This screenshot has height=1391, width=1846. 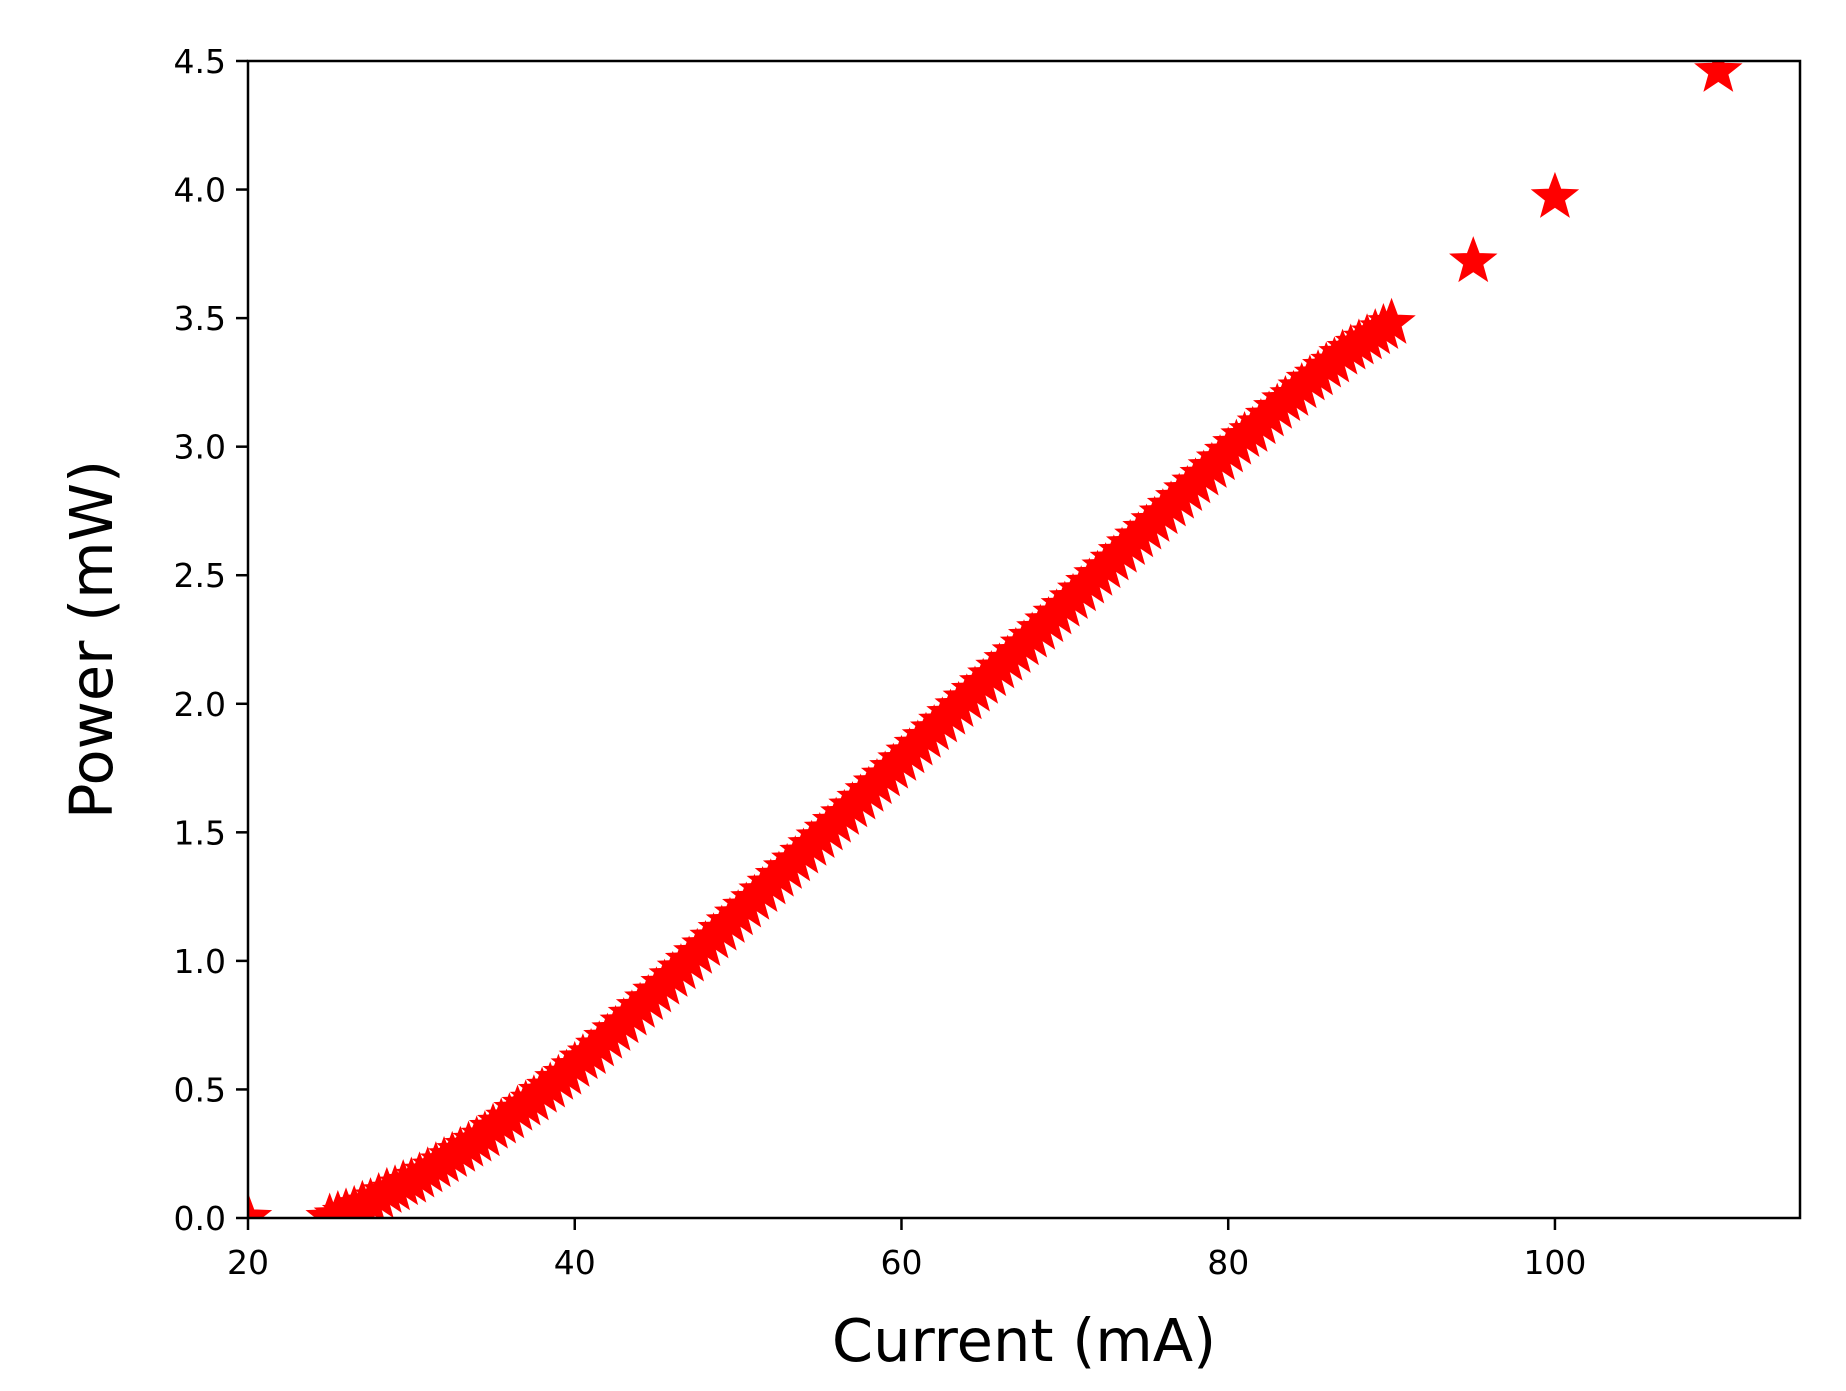 I want to click on y-tick-label: 0.0, so click(x=200, y=1218).